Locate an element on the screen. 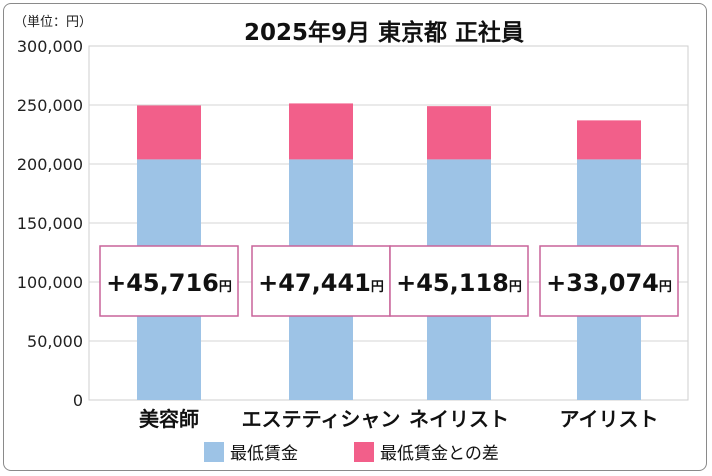 The width and height of the screenshot is (712, 476). y-tick-label: 0 is located at coordinates (78, 400).